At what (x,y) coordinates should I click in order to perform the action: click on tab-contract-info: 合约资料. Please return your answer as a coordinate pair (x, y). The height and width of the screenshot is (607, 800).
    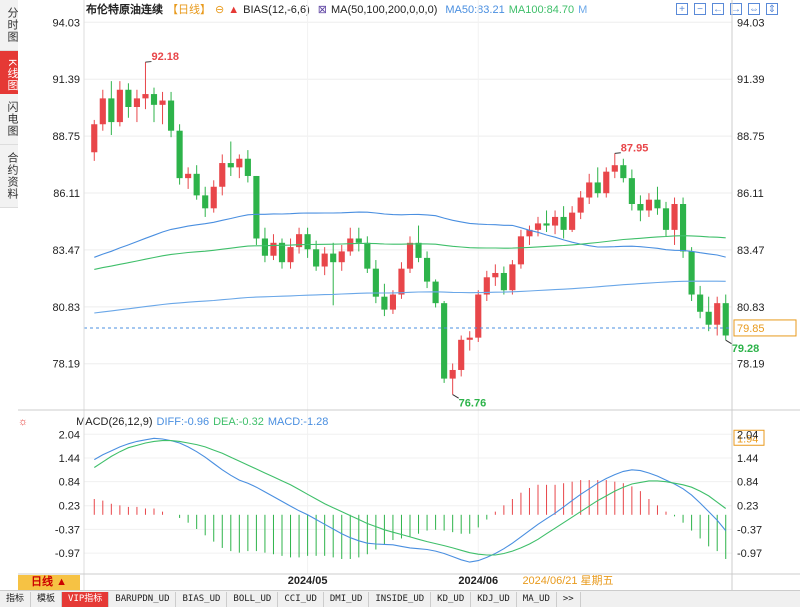
    Looking at the image, I should click on (9, 176).